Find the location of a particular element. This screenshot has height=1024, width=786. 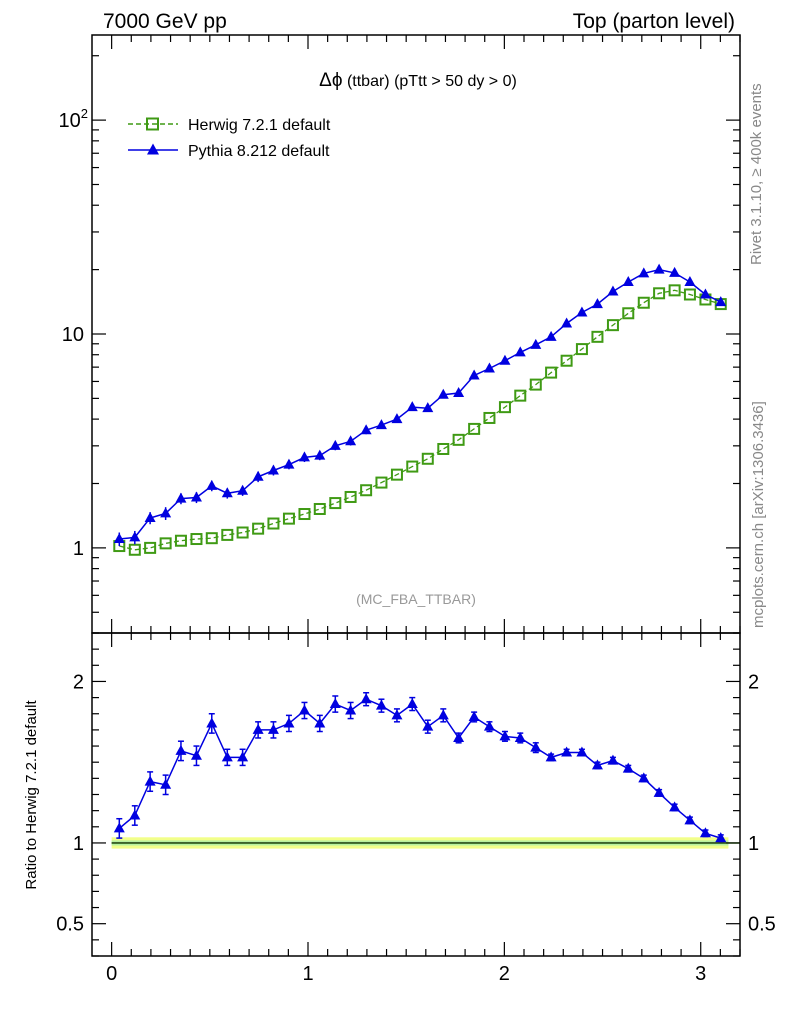

legend-pythia-label: Pythia 8.212 default is located at coordinates (259, 151).